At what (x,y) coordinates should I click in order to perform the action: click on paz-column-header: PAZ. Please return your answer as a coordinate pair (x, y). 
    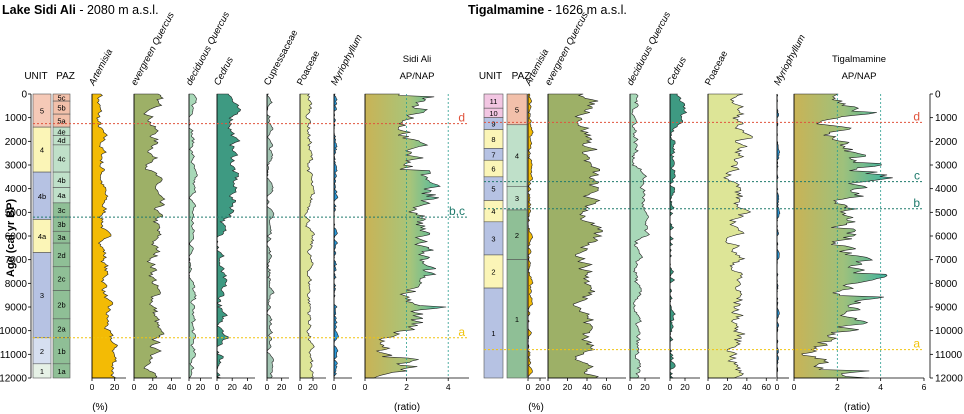
    Looking at the image, I should click on (521, 76).